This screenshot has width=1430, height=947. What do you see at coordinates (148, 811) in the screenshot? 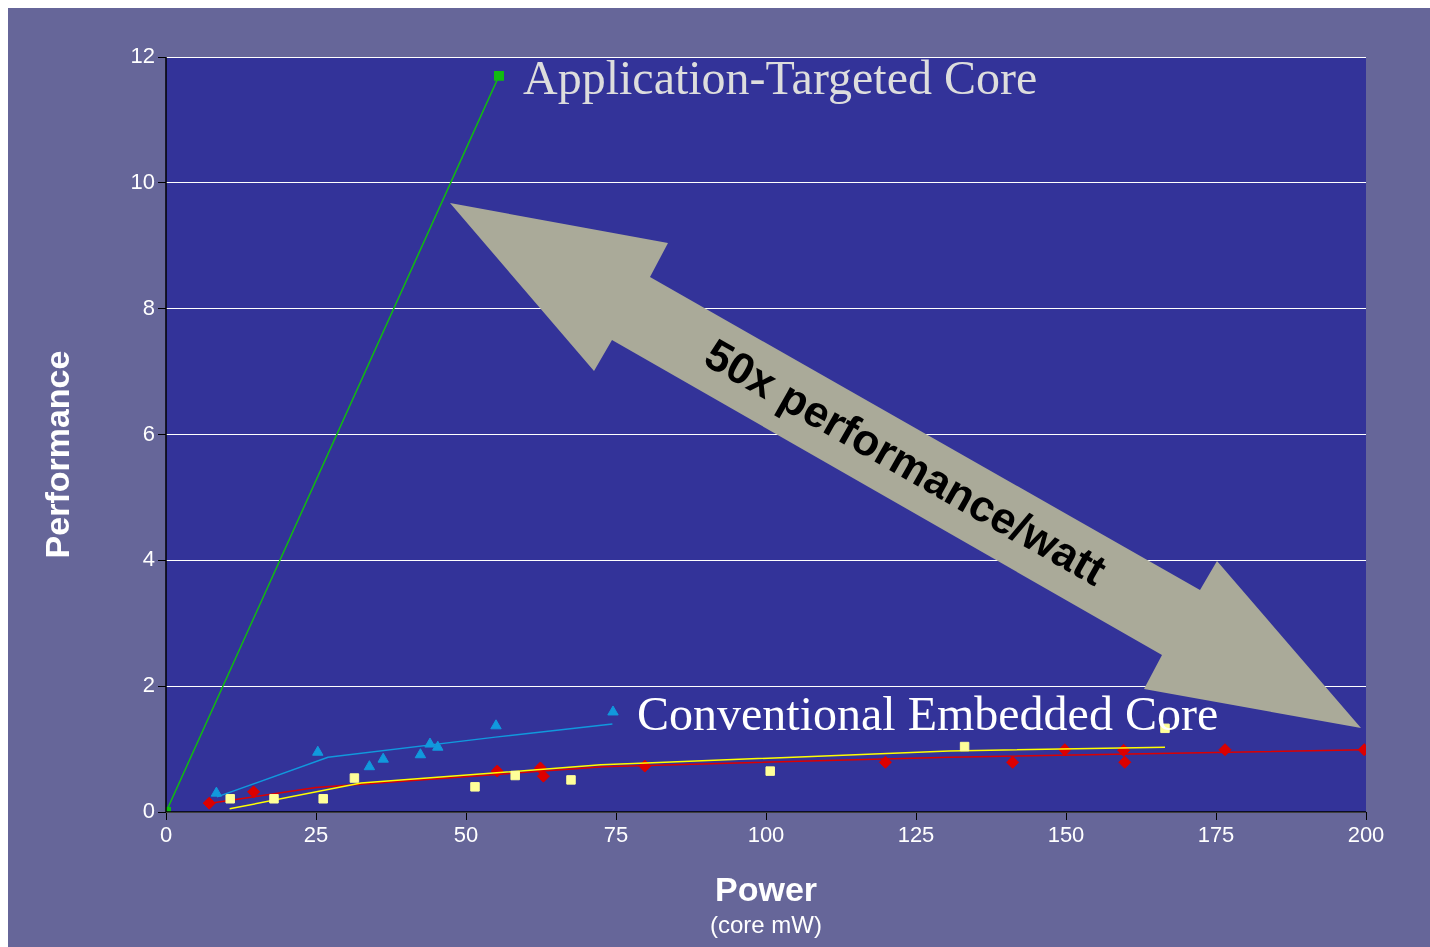
I see `y-tick-label: 0` at bounding box center [148, 811].